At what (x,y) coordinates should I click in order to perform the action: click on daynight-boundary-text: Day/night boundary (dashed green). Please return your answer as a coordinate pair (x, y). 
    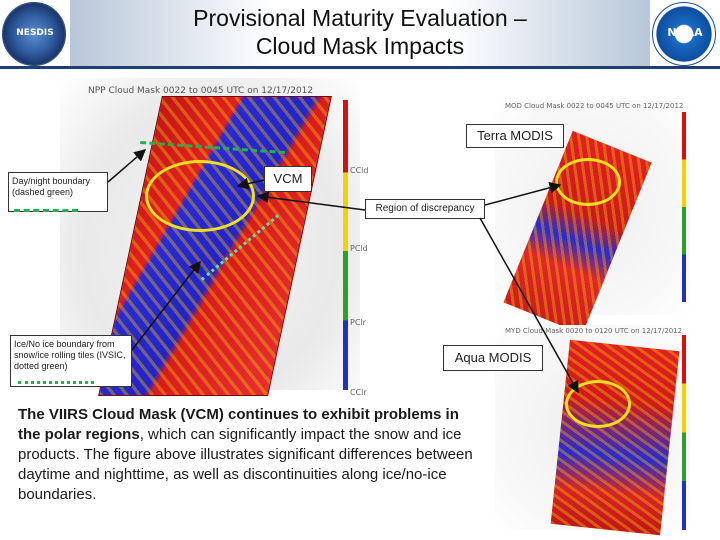
    Looking at the image, I should click on (51, 186).